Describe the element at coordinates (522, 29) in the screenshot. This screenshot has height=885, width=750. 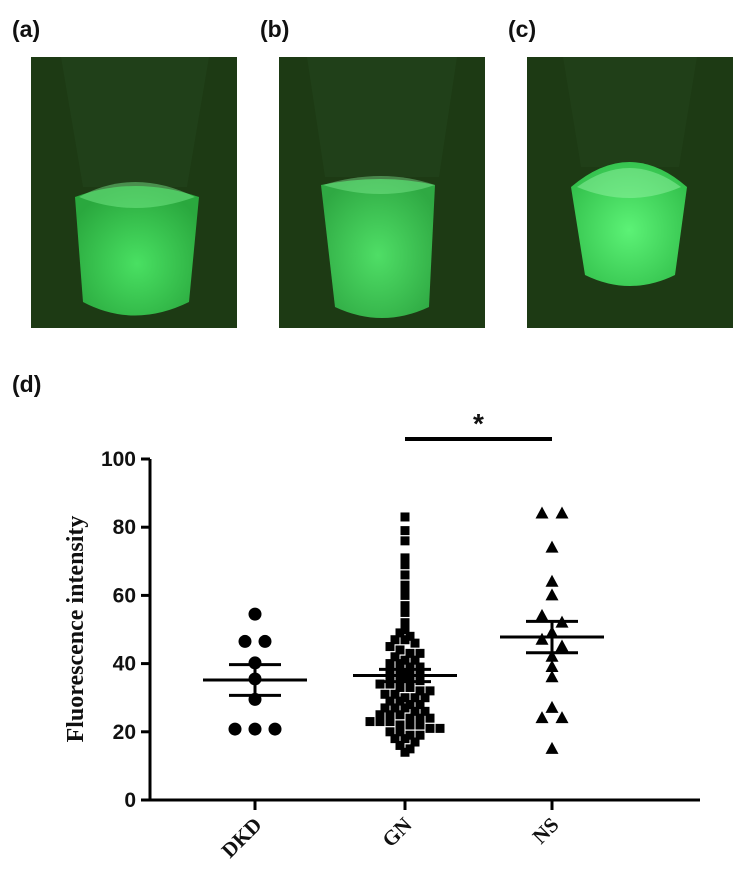
I see `panel-label-c: (c)` at that location.